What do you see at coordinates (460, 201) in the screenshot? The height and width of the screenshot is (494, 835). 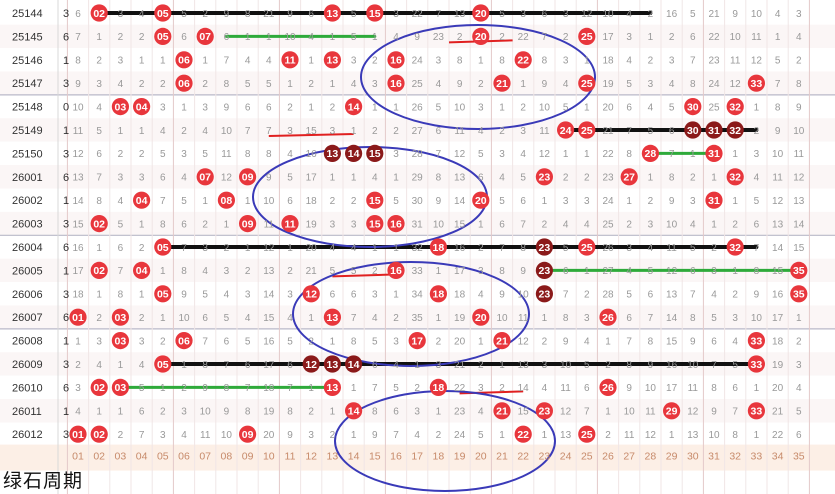 I see `miss-count: 14` at bounding box center [460, 201].